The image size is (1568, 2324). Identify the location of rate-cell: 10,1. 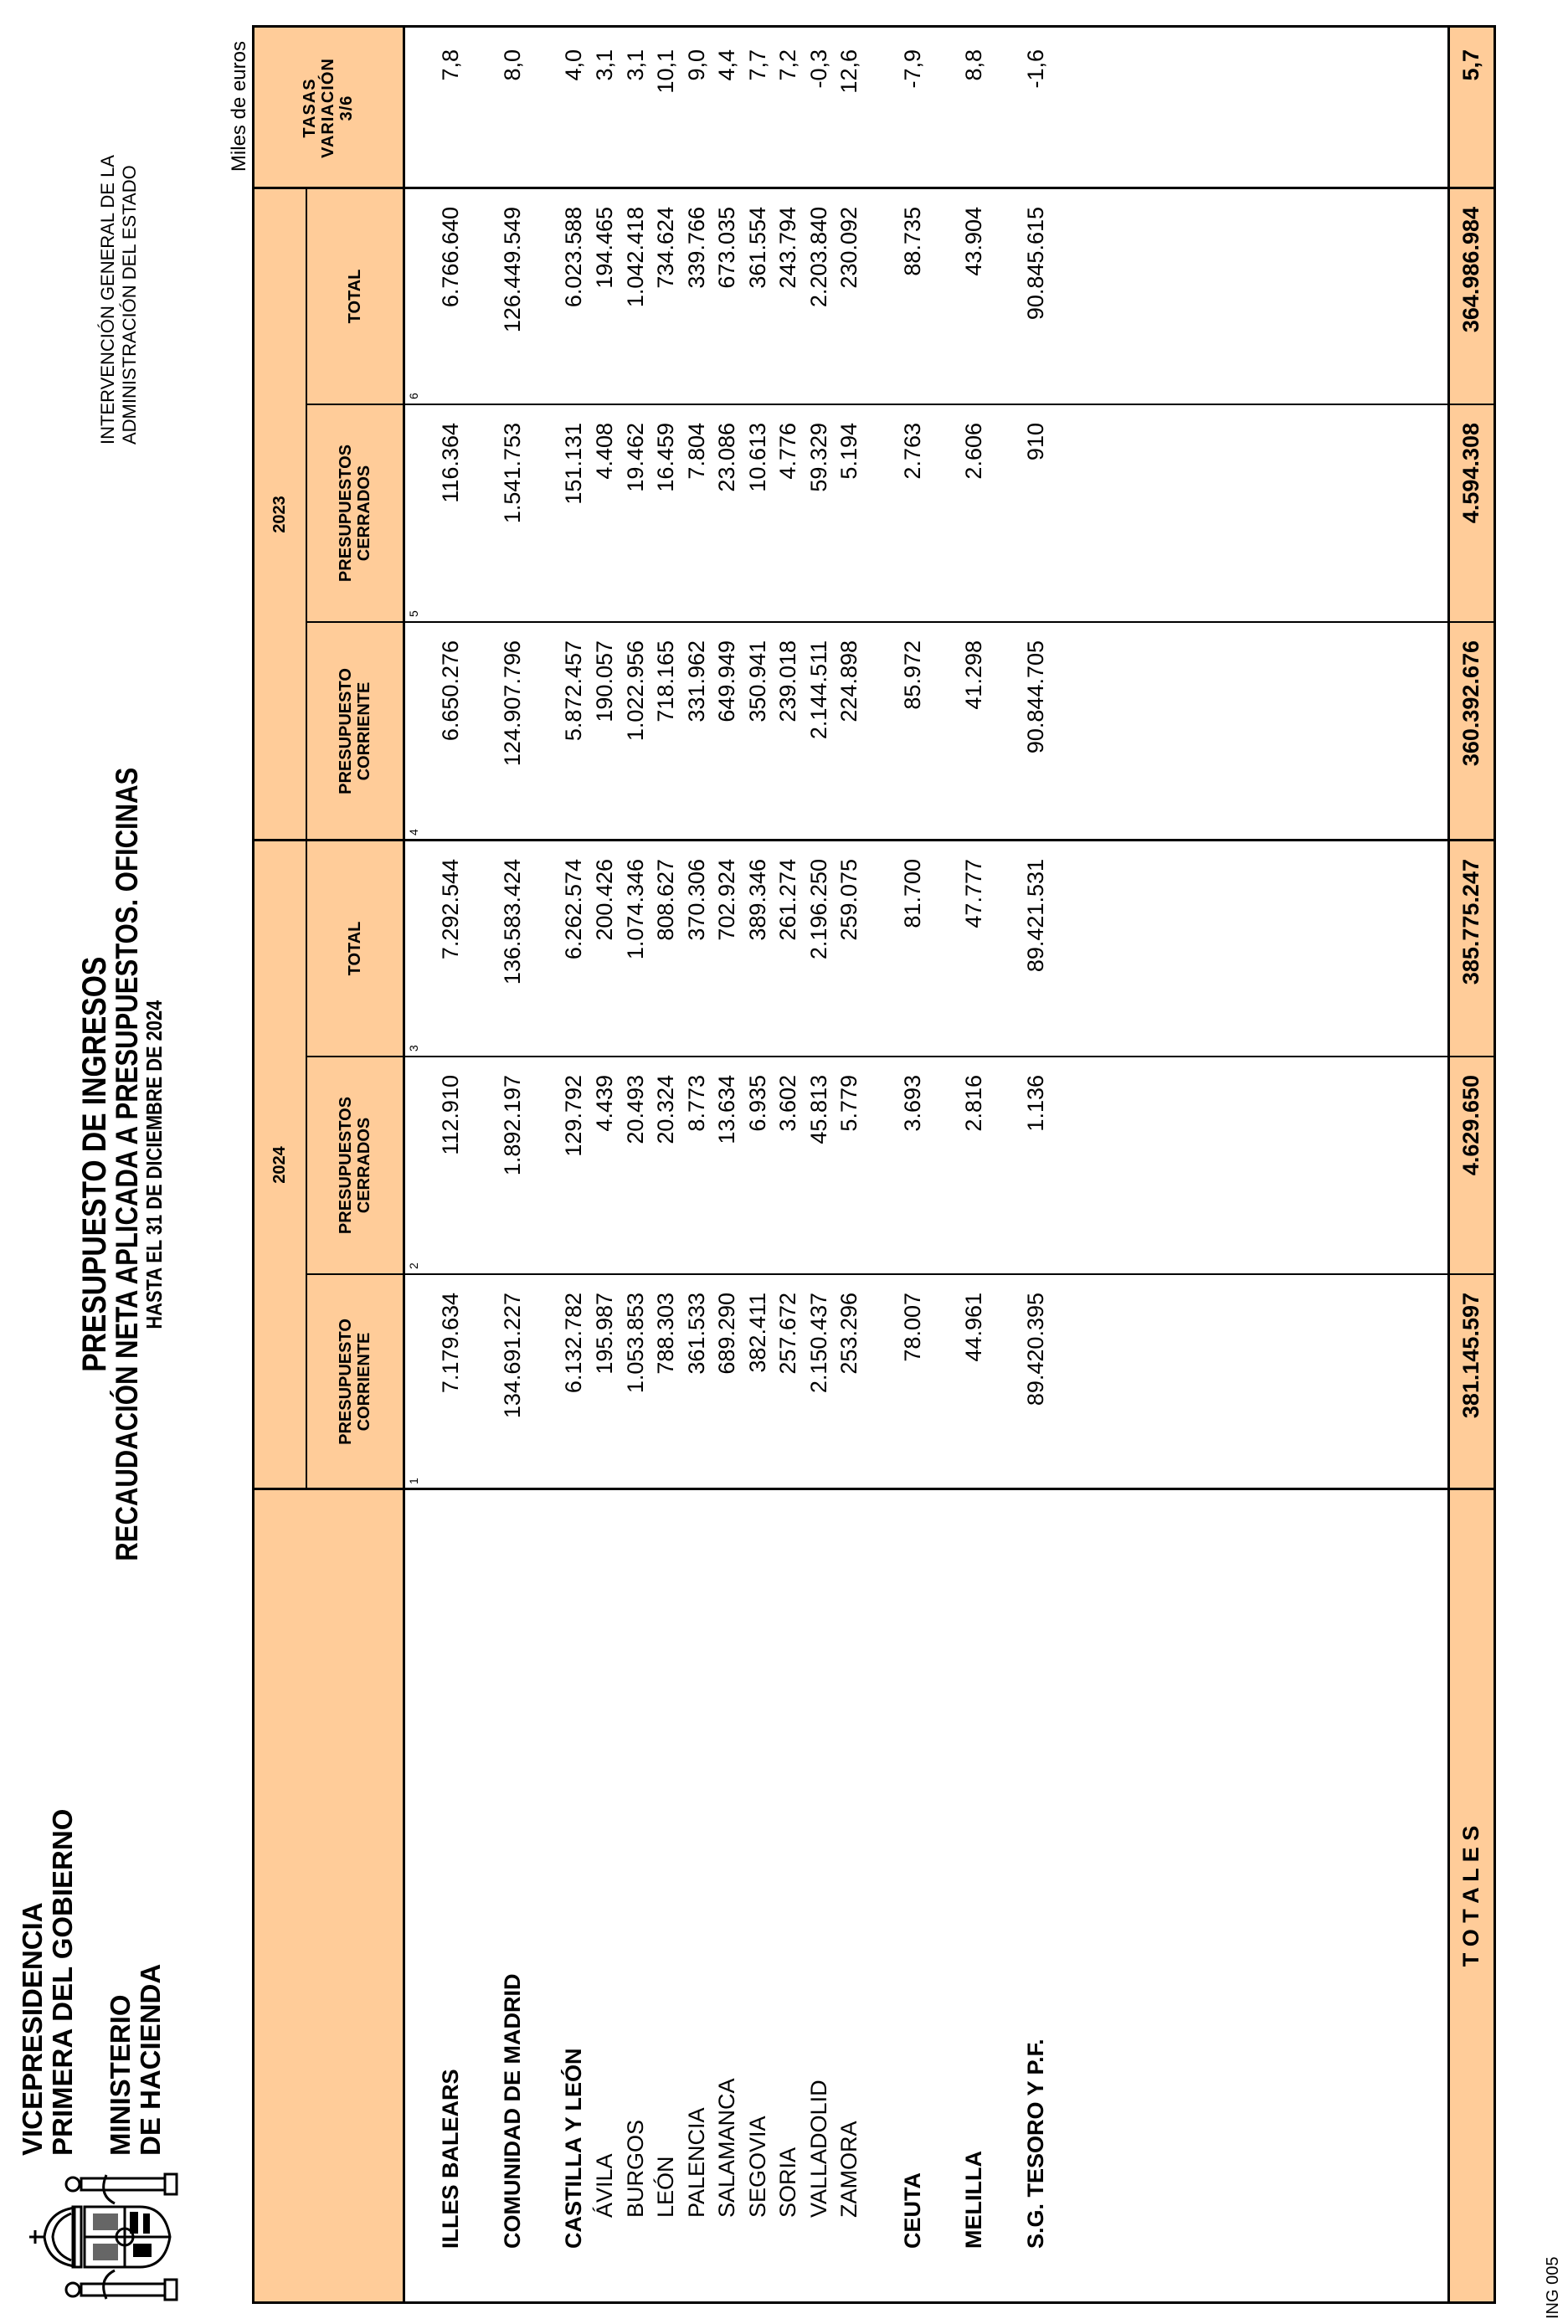
(665, 71).